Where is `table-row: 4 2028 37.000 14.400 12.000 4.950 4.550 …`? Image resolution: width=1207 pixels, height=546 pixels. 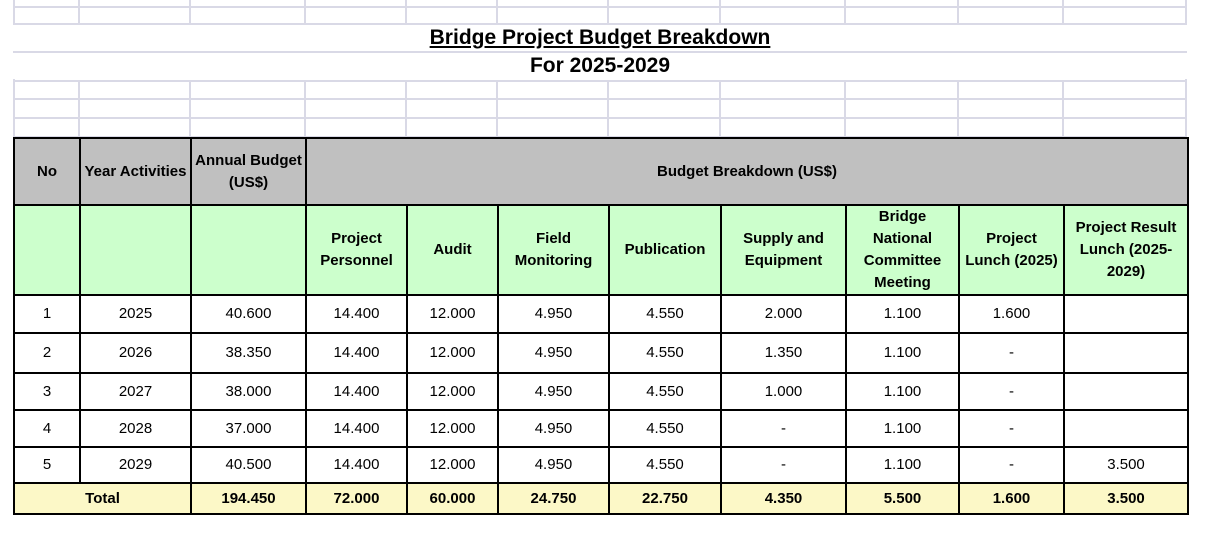
table-row: 4 2028 37.000 14.400 12.000 4.950 4.550 … is located at coordinates (601, 428).